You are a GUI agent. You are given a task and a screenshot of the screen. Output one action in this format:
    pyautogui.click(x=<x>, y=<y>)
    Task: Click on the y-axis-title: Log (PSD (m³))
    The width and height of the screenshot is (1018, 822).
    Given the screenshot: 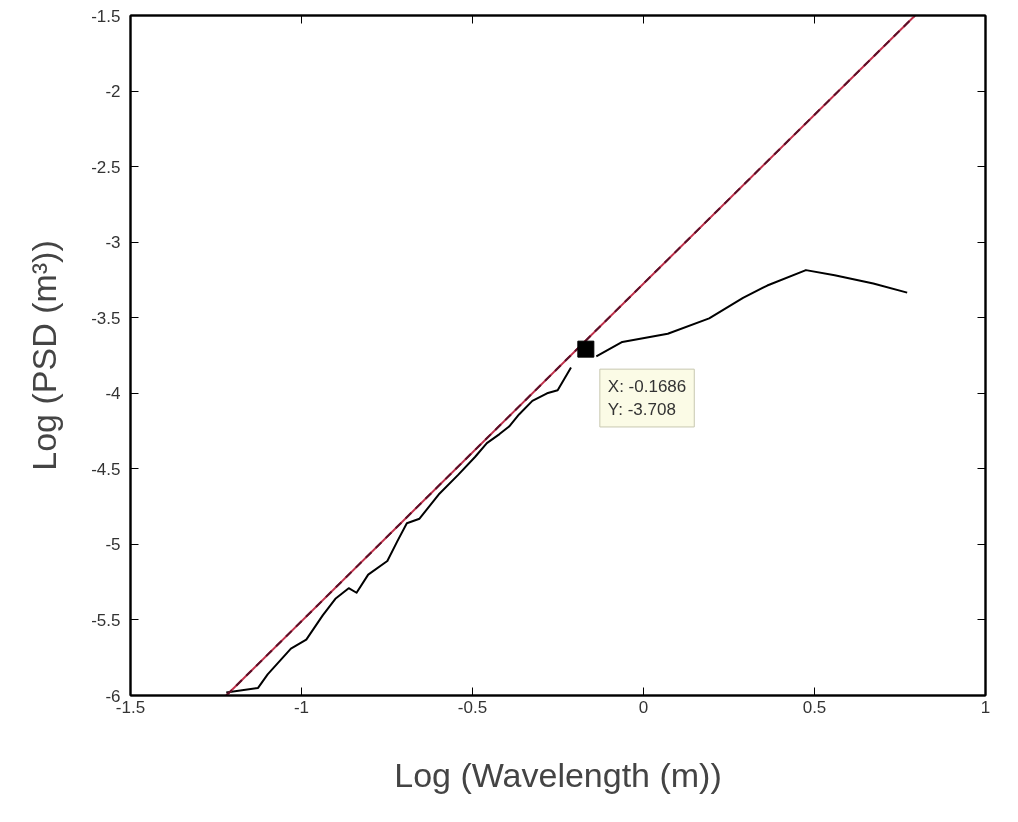 What is the action you would take?
    pyautogui.click(x=44, y=355)
    